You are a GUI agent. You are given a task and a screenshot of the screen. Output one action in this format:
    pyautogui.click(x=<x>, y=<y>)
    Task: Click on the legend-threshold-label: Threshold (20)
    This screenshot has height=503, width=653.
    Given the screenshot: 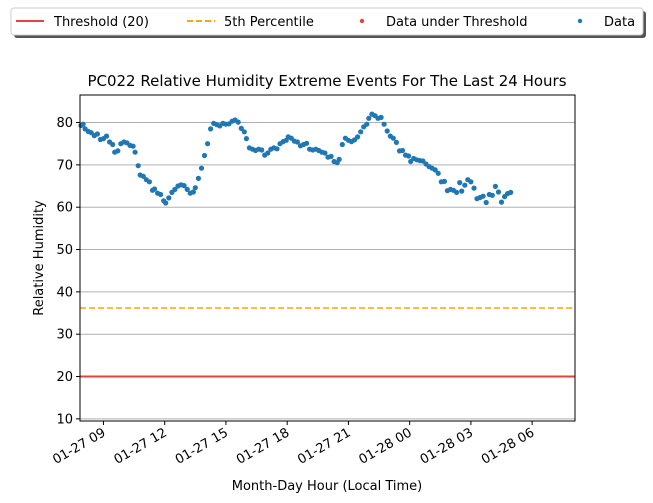 What is the action you would take?
    pyautogui.click(x=101, y=22)
    